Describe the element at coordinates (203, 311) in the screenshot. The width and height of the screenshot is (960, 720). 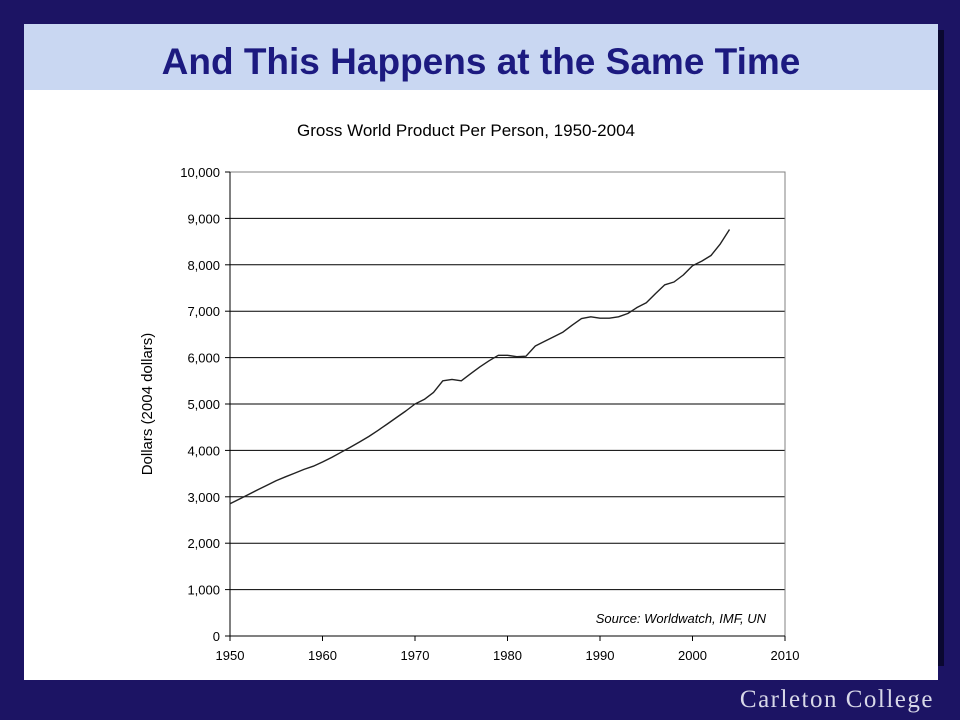
I see `y-tick-label: 7,000` at that location.